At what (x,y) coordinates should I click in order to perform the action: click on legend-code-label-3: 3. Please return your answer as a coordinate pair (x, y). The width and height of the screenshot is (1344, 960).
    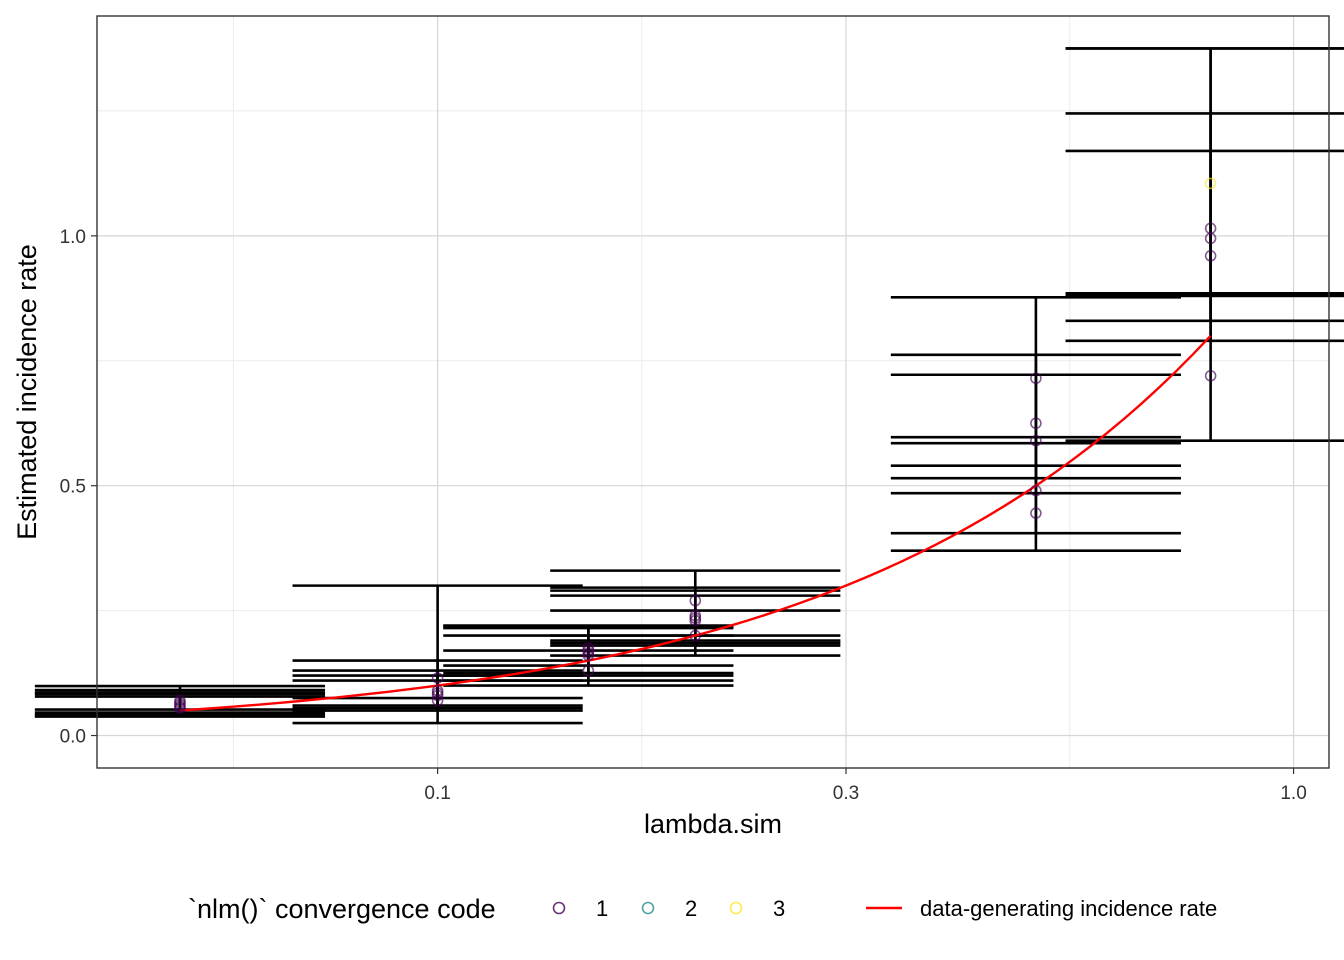
    Looking at the image, I should click on (779, 908).